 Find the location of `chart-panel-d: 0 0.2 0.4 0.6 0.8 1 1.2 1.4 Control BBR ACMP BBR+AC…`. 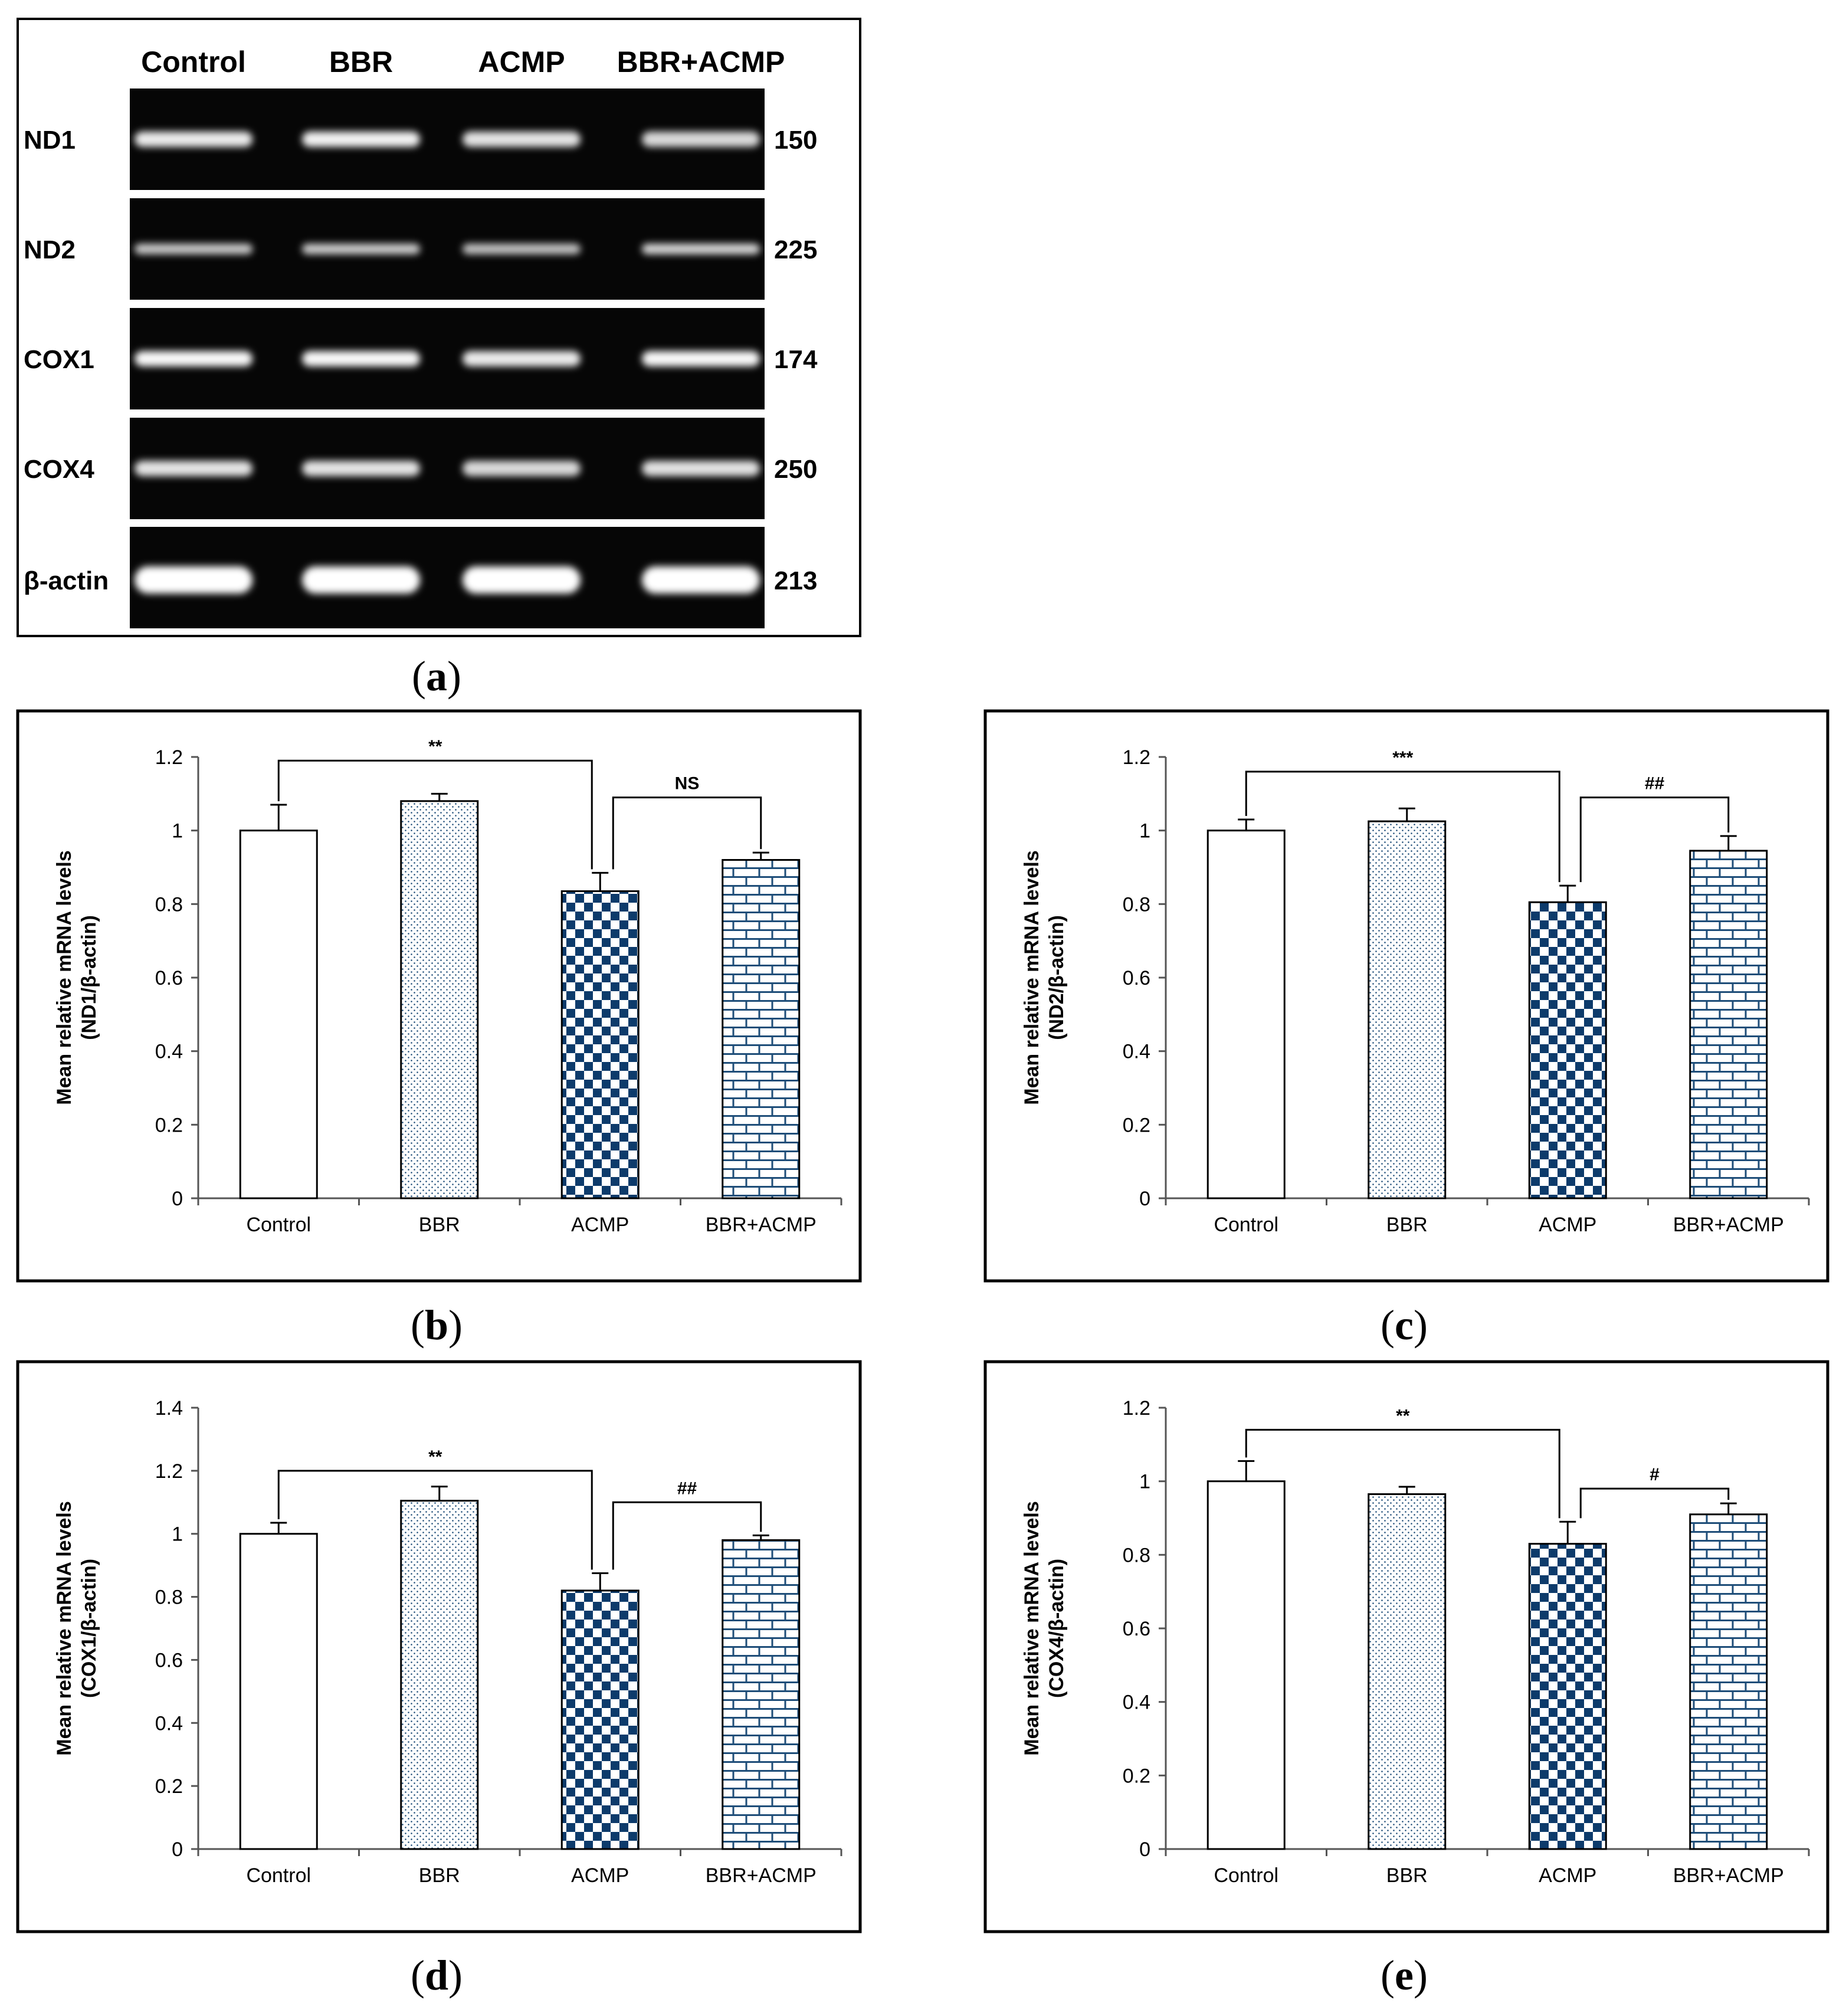

chart-panel-d: 0 0.2 0.4 0.6 0.8 1 1.2 1.4 Control BBR ACMP BBR+AC… is located at coordinates (439, 1647).